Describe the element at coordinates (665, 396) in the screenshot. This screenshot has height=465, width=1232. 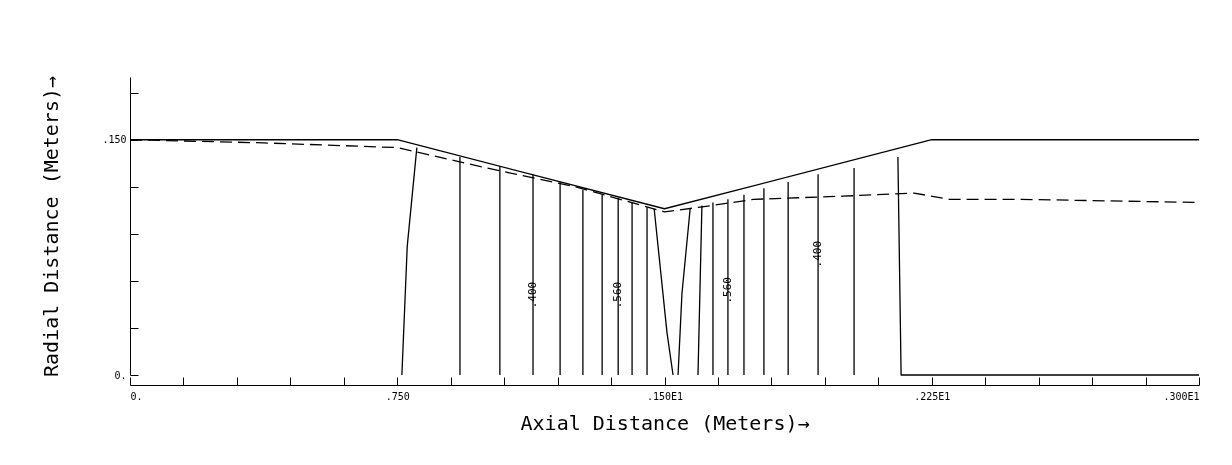
I see `x-tick-label: .150E1` at that location.